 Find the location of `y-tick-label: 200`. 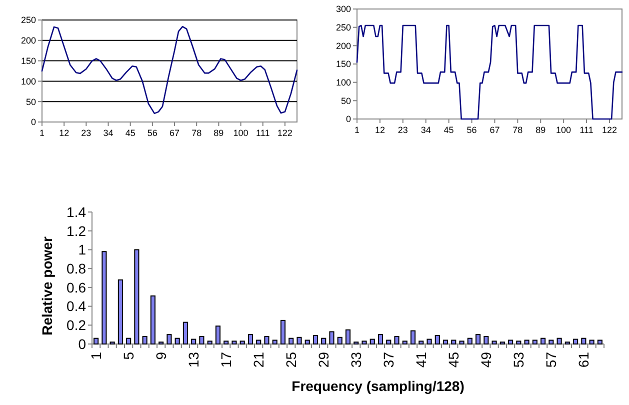

y-tick-label: 200 is located at coordinates (28, 41).